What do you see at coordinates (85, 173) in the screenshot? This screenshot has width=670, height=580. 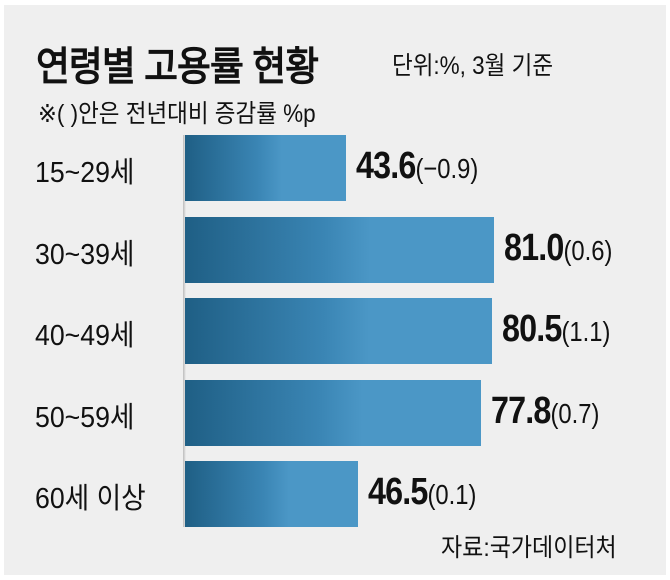 I see `category-label: 15~29세` at bounding box center [85, 173].